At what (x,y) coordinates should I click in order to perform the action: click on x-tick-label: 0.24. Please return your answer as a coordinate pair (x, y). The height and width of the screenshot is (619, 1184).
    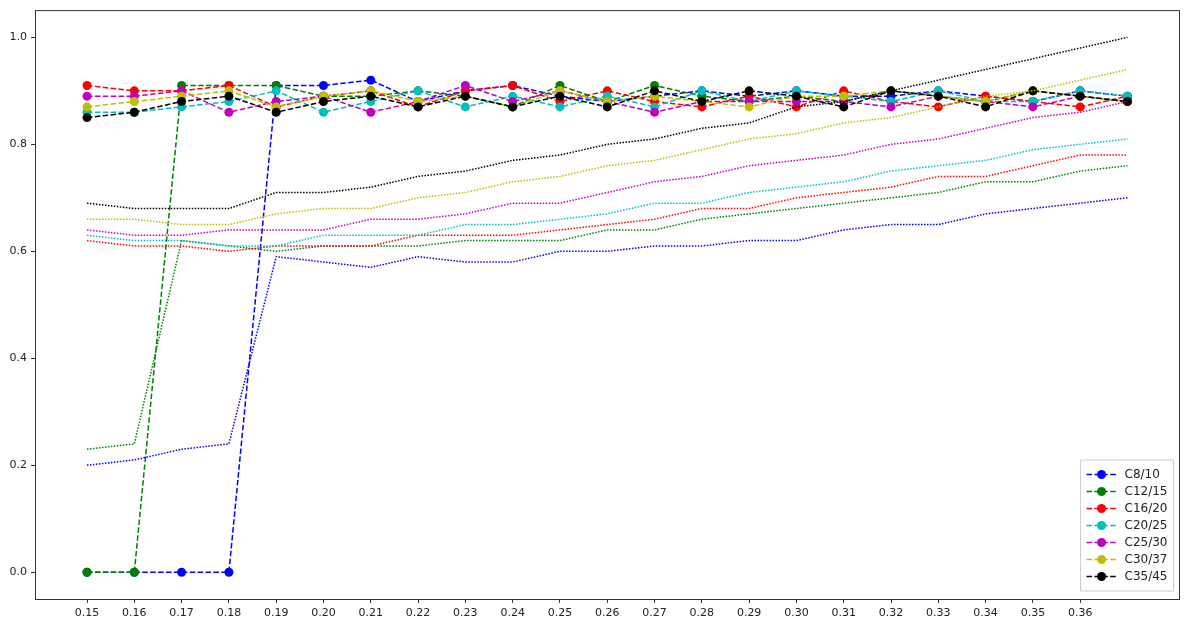
    Looking at the image, I should click on (512, 612).